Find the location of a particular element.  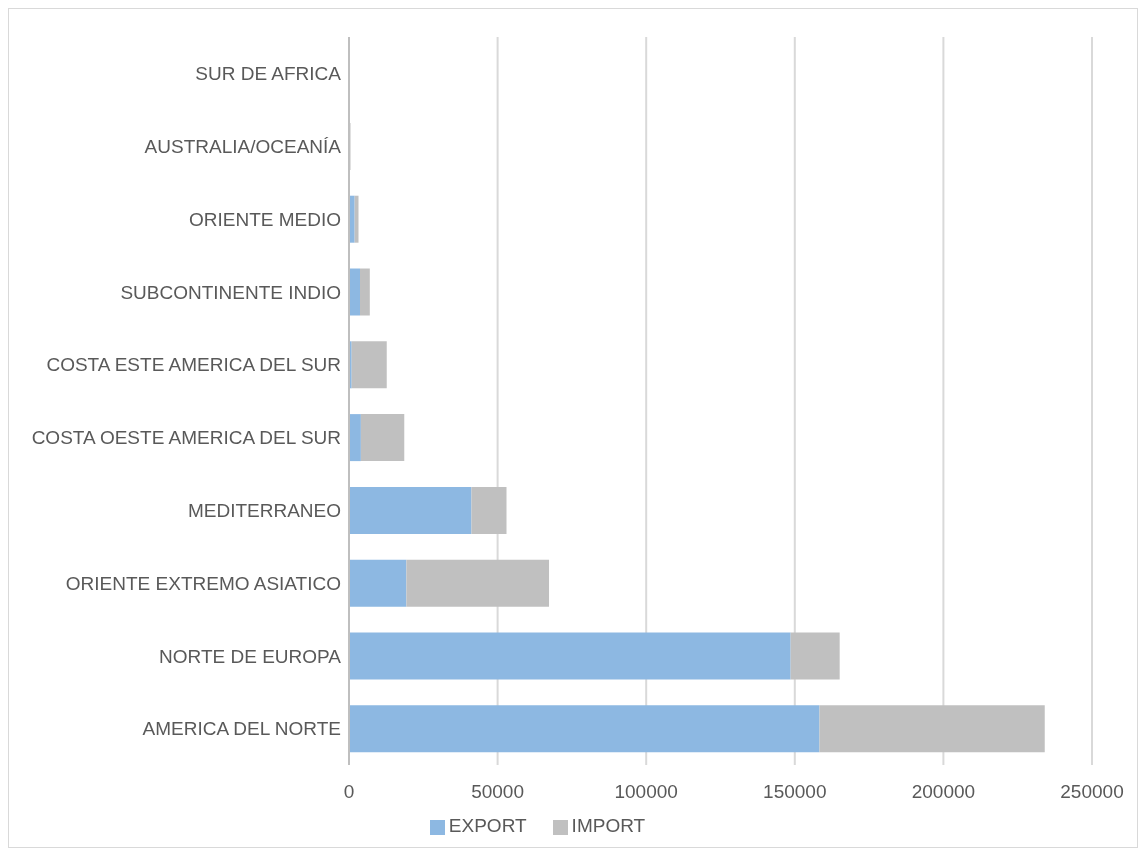

x-tick-label: 100000 is located at coordinates (646, 792).